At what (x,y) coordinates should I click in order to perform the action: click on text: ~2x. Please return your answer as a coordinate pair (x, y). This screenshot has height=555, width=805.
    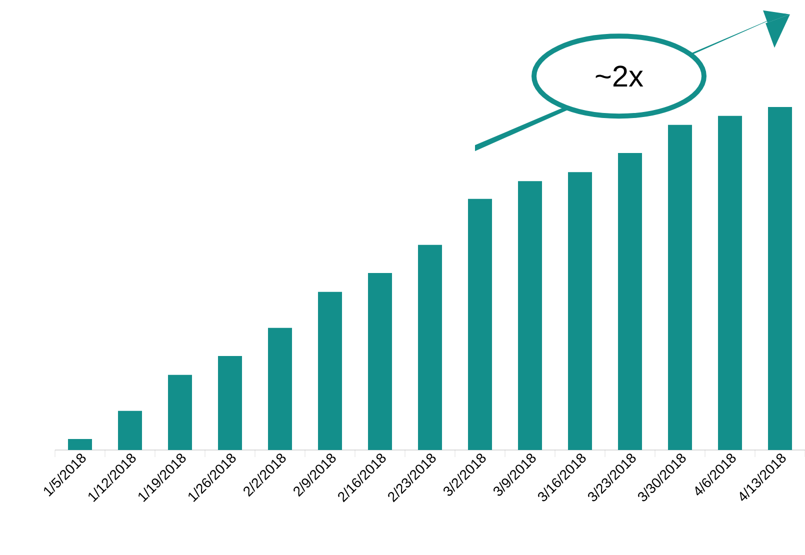
    Looking at the image, I should click on (620, 76).